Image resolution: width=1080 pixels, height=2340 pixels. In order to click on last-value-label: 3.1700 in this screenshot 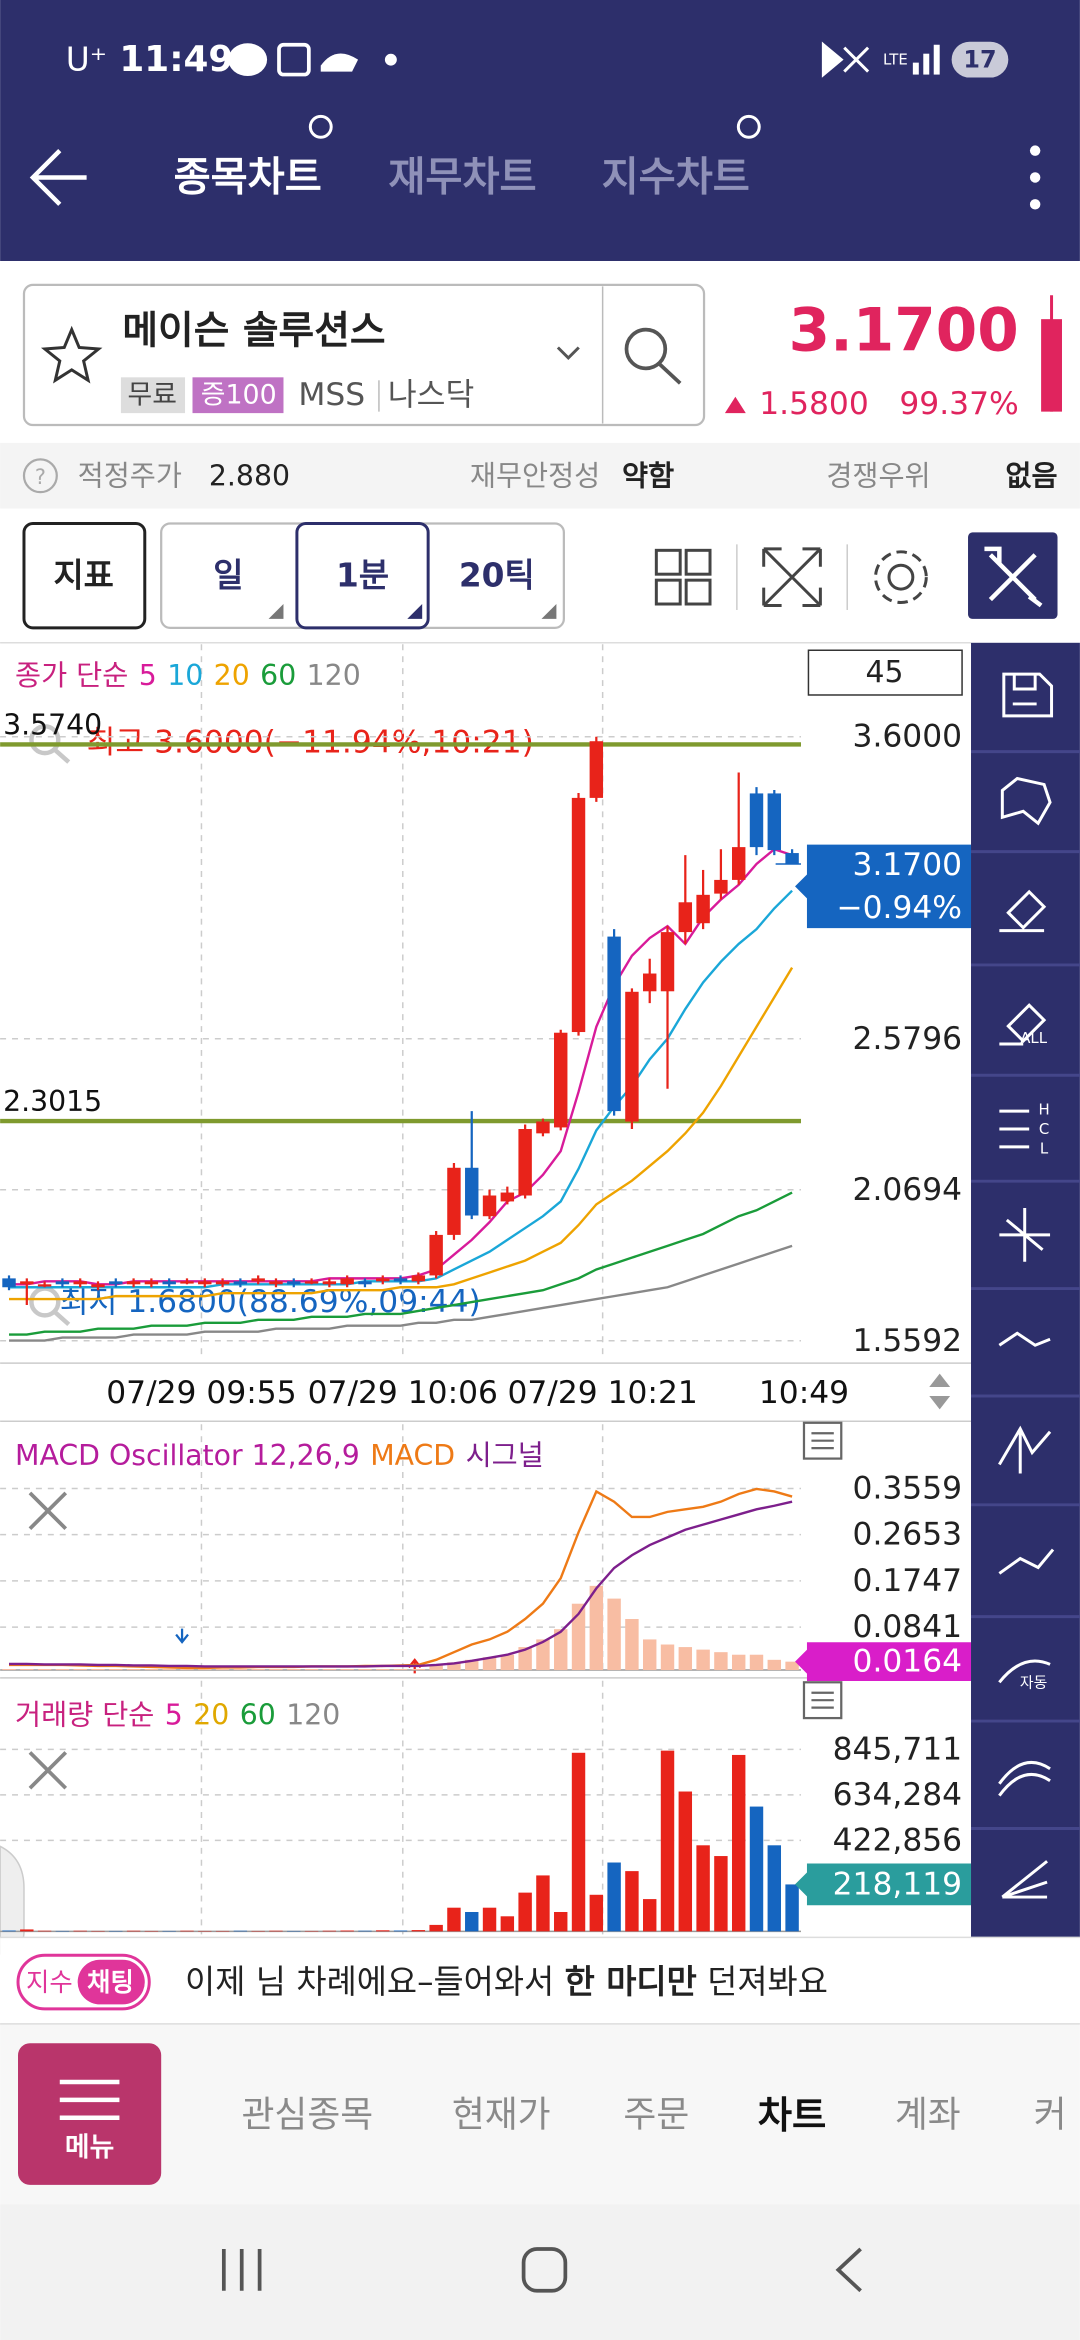, I will do `click(908, 865)`.